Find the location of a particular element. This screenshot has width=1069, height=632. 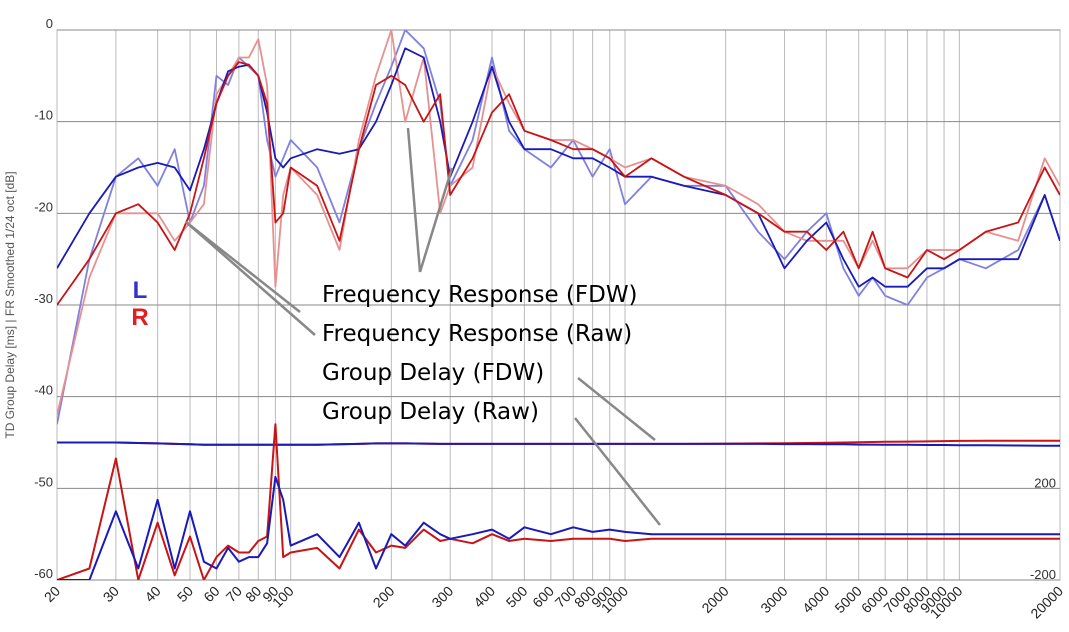

annotation: Frequency Response (Raw) is located at coordinates (477, 334).